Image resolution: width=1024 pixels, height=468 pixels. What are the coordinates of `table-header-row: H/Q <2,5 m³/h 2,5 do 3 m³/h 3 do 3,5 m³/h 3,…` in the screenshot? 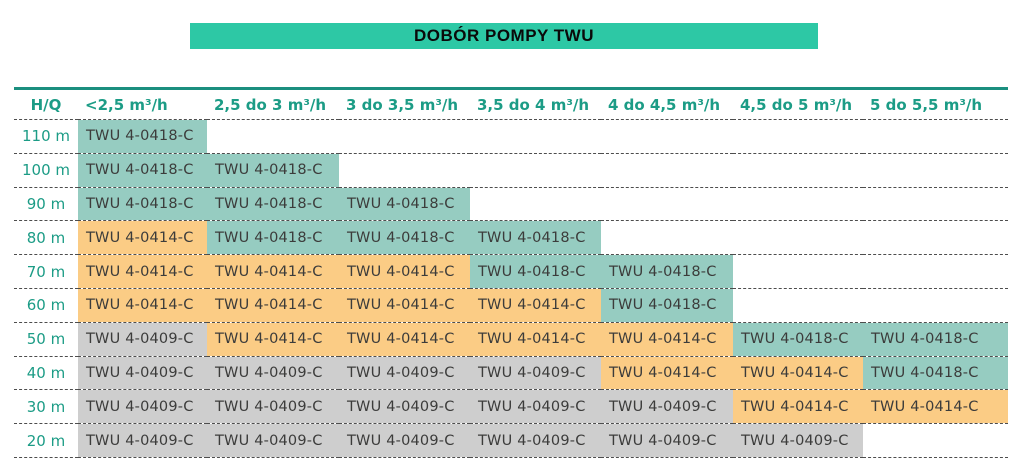 It's located at (511, 104).